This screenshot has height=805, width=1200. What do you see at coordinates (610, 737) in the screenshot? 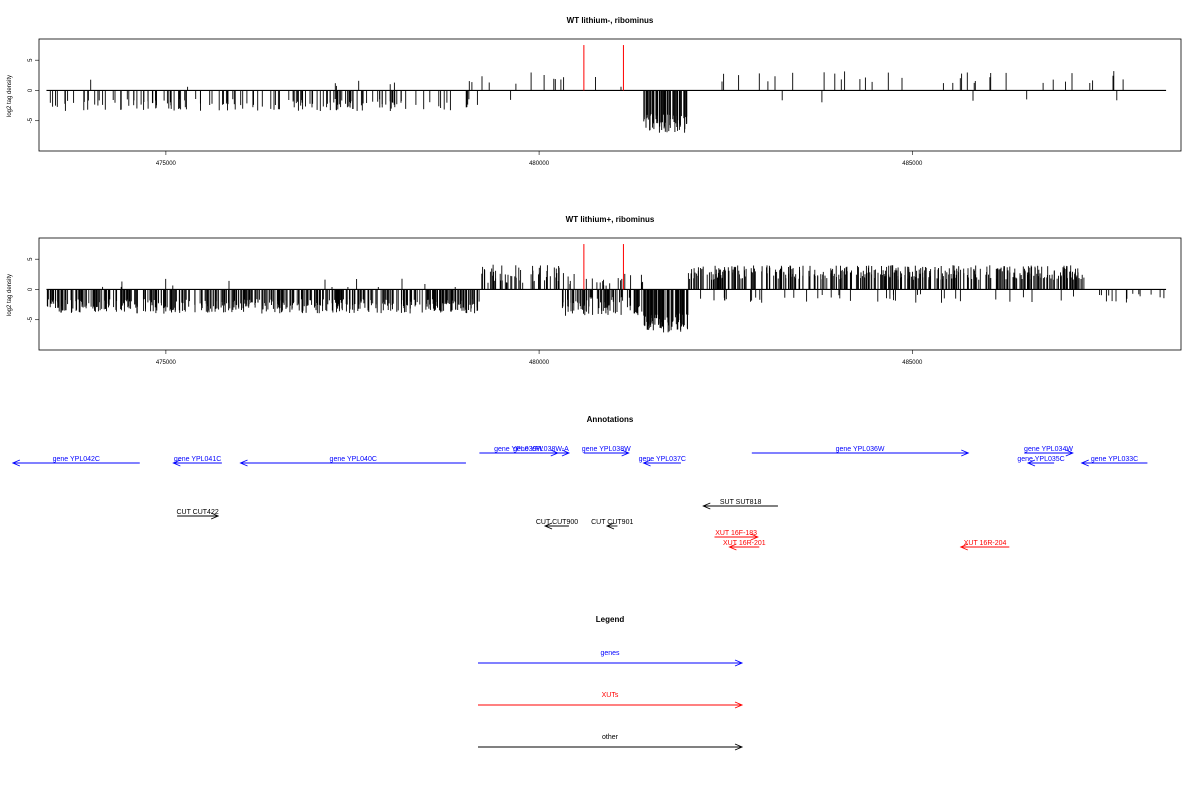
I see `legend-label: other` at bounding box center [610, 737].